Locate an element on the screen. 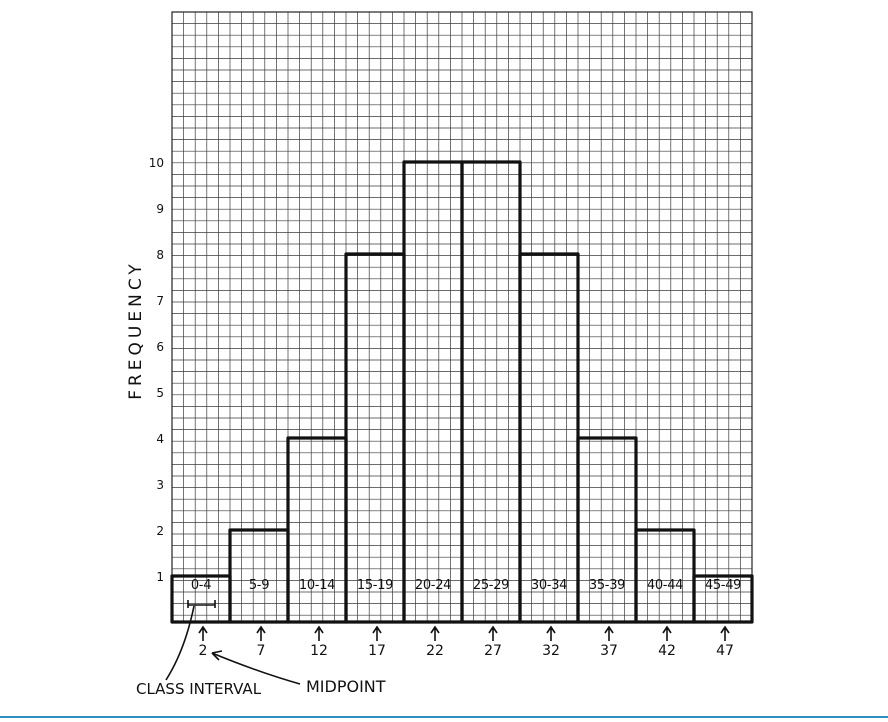 The height and width of the screenshot is (722, 888). midpoint-label-2: 2 is located at coordinates (203, 651).